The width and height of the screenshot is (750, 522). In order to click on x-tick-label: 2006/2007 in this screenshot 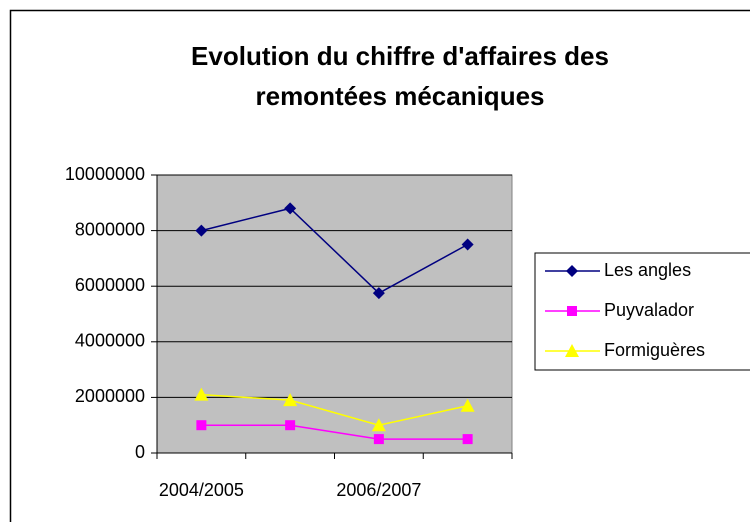, I will do `click(378, 490)`.